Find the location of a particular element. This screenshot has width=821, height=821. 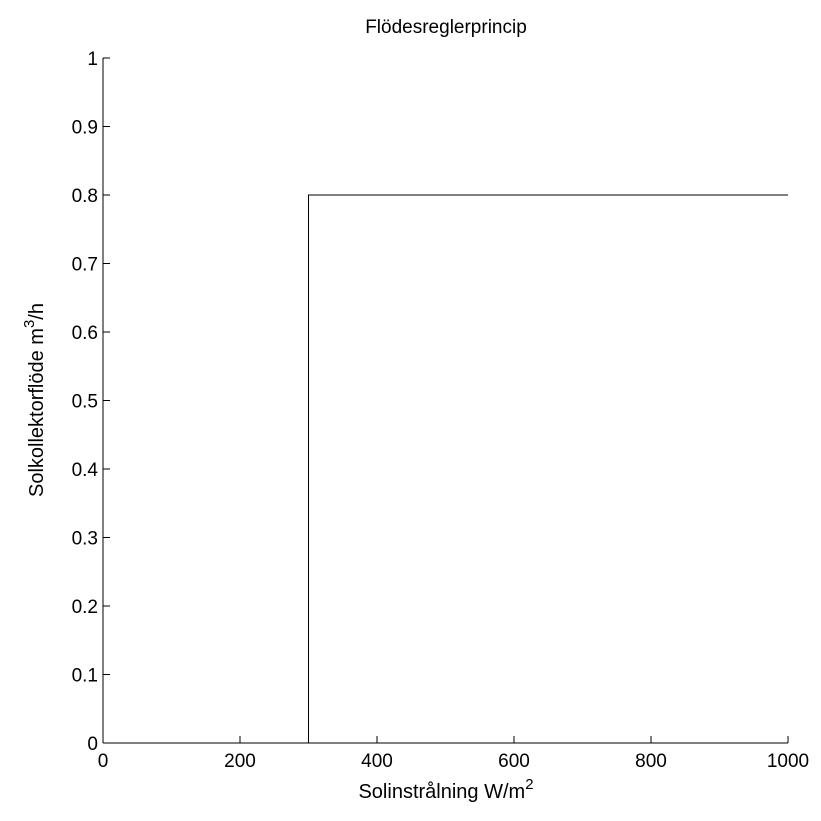

y-axis-ticks: 0 0.1 0.2 0.3 0.4 0.5 0.6 0.7 0.8 0.9 1 is located at coordinates (91, 402).